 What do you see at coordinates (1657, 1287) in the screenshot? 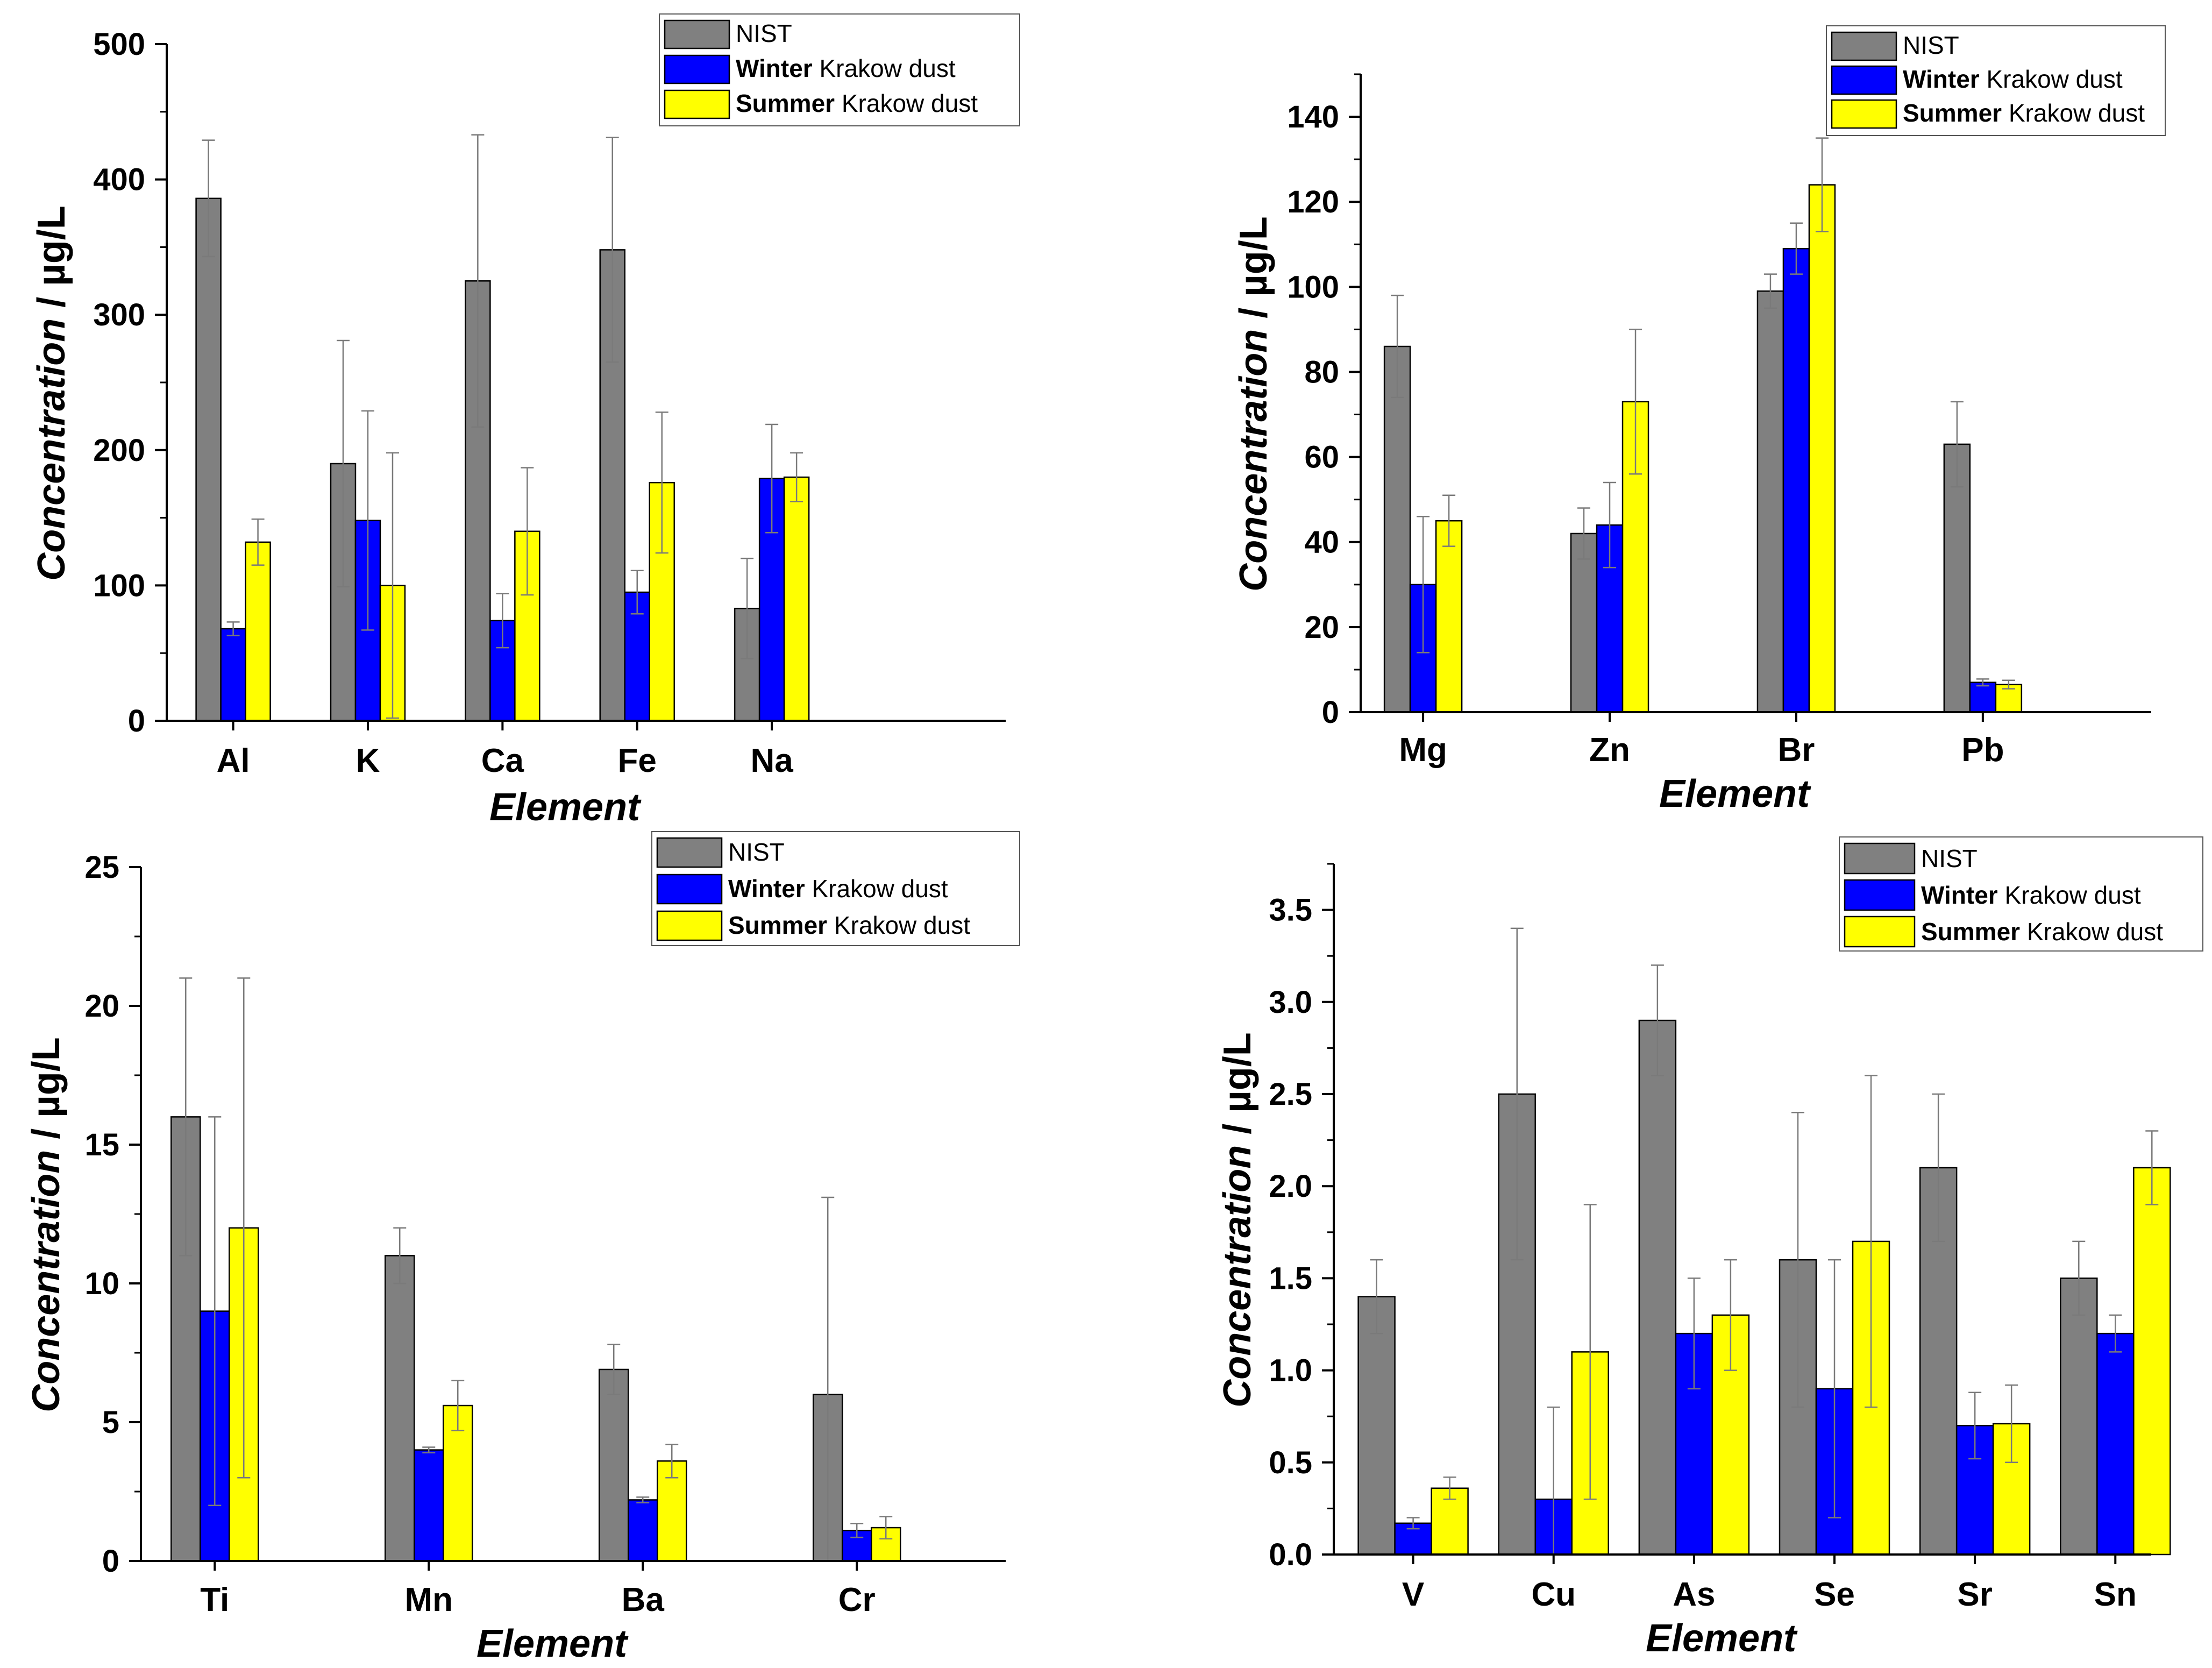
I see `bar-nist-as` at bounding box center [1657, 1287].